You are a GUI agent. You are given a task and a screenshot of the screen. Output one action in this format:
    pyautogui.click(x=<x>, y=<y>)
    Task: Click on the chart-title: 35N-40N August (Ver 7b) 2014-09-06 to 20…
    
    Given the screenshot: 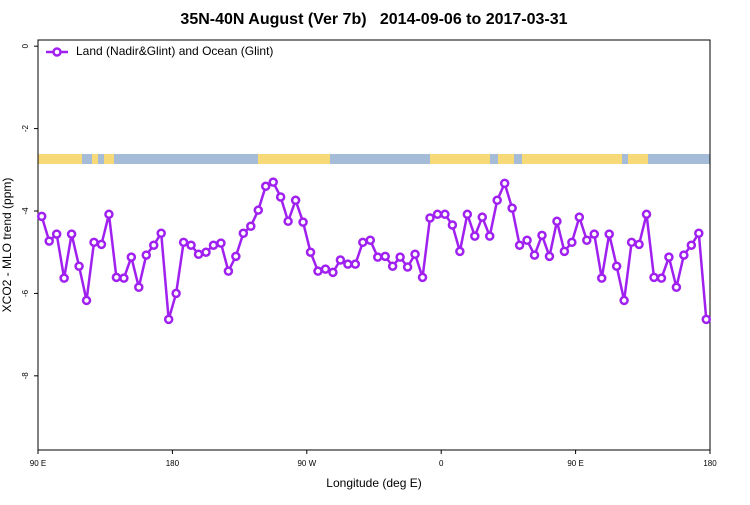 What is the action you would take?
    pyautogui.click(x=373, y=19)
    